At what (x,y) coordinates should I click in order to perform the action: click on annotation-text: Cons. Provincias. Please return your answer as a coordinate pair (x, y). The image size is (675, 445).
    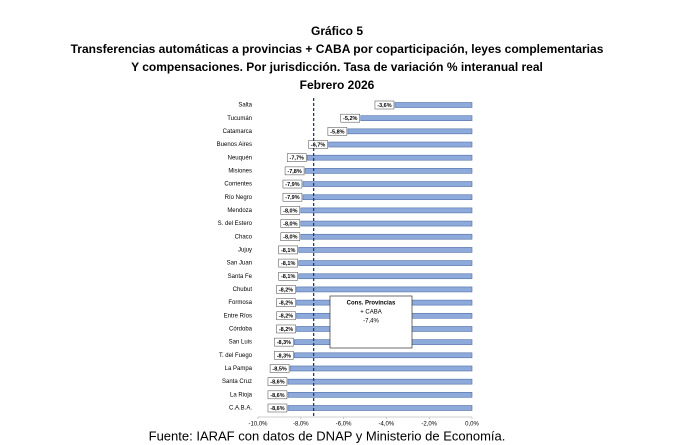
    Looking at the image, I should click on (371, 304).